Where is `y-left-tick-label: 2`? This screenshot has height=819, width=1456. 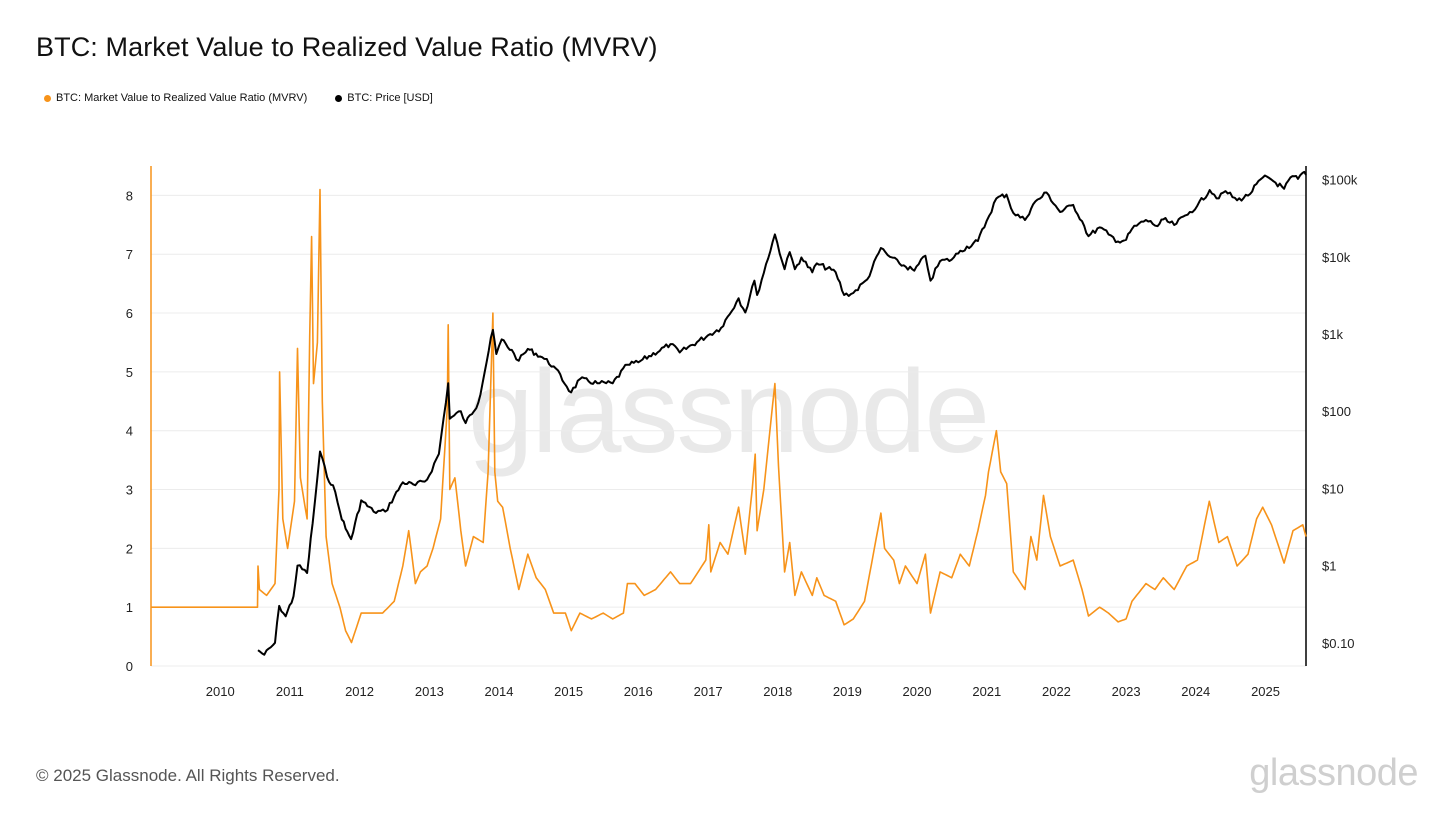 y-left-tick-label: 2 is located at coordinates (129, 548).